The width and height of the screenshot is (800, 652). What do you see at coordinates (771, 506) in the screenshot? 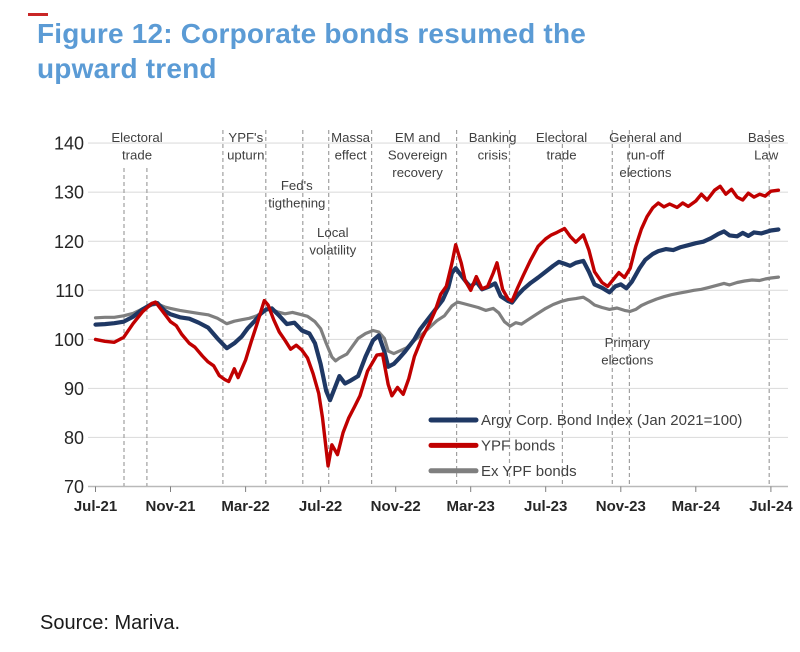
I see `x-axis-label: Jul-24` at bounding box center [771, 506].